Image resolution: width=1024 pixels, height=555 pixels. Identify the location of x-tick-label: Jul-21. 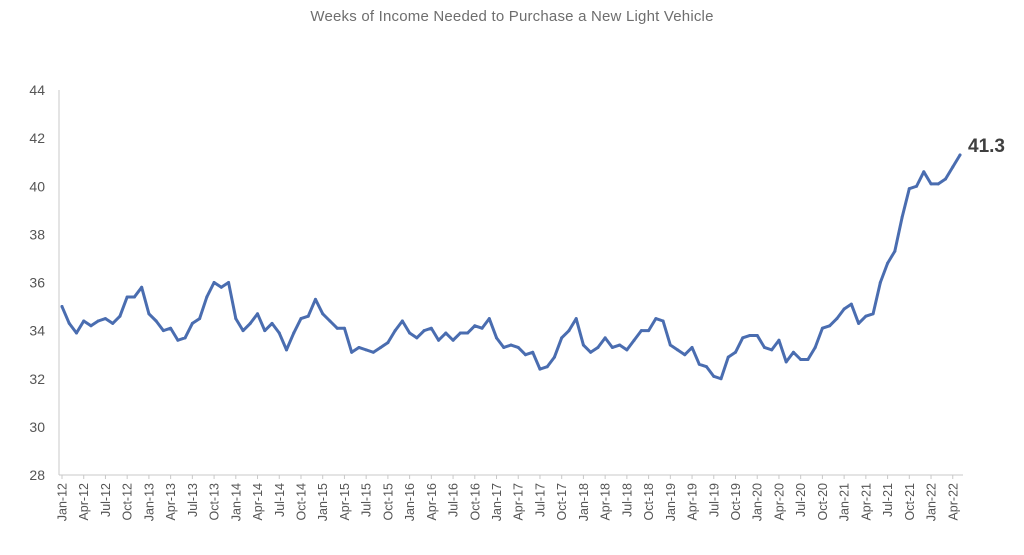
(888, 500).